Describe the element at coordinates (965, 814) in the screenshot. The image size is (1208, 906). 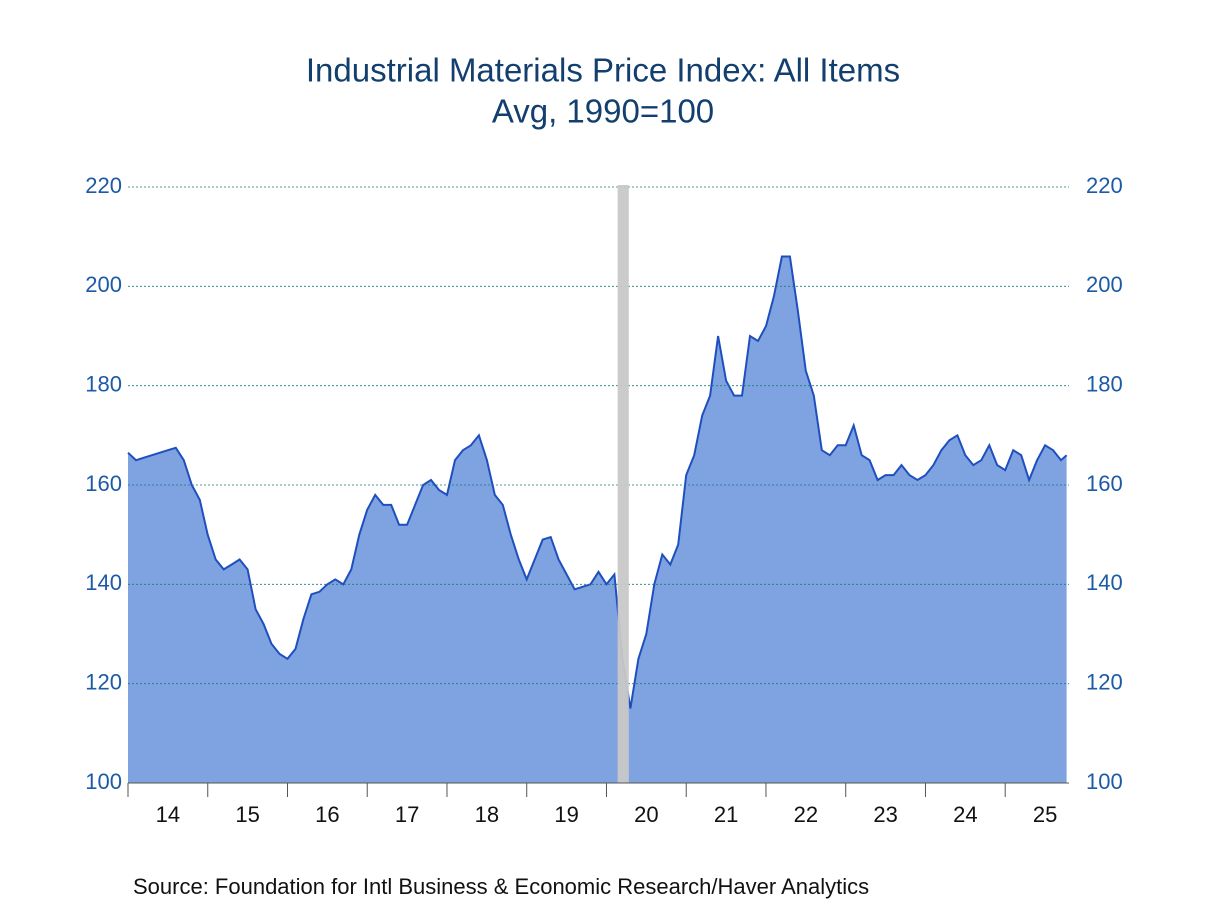
I see `x-tick-label: 24` at that location.